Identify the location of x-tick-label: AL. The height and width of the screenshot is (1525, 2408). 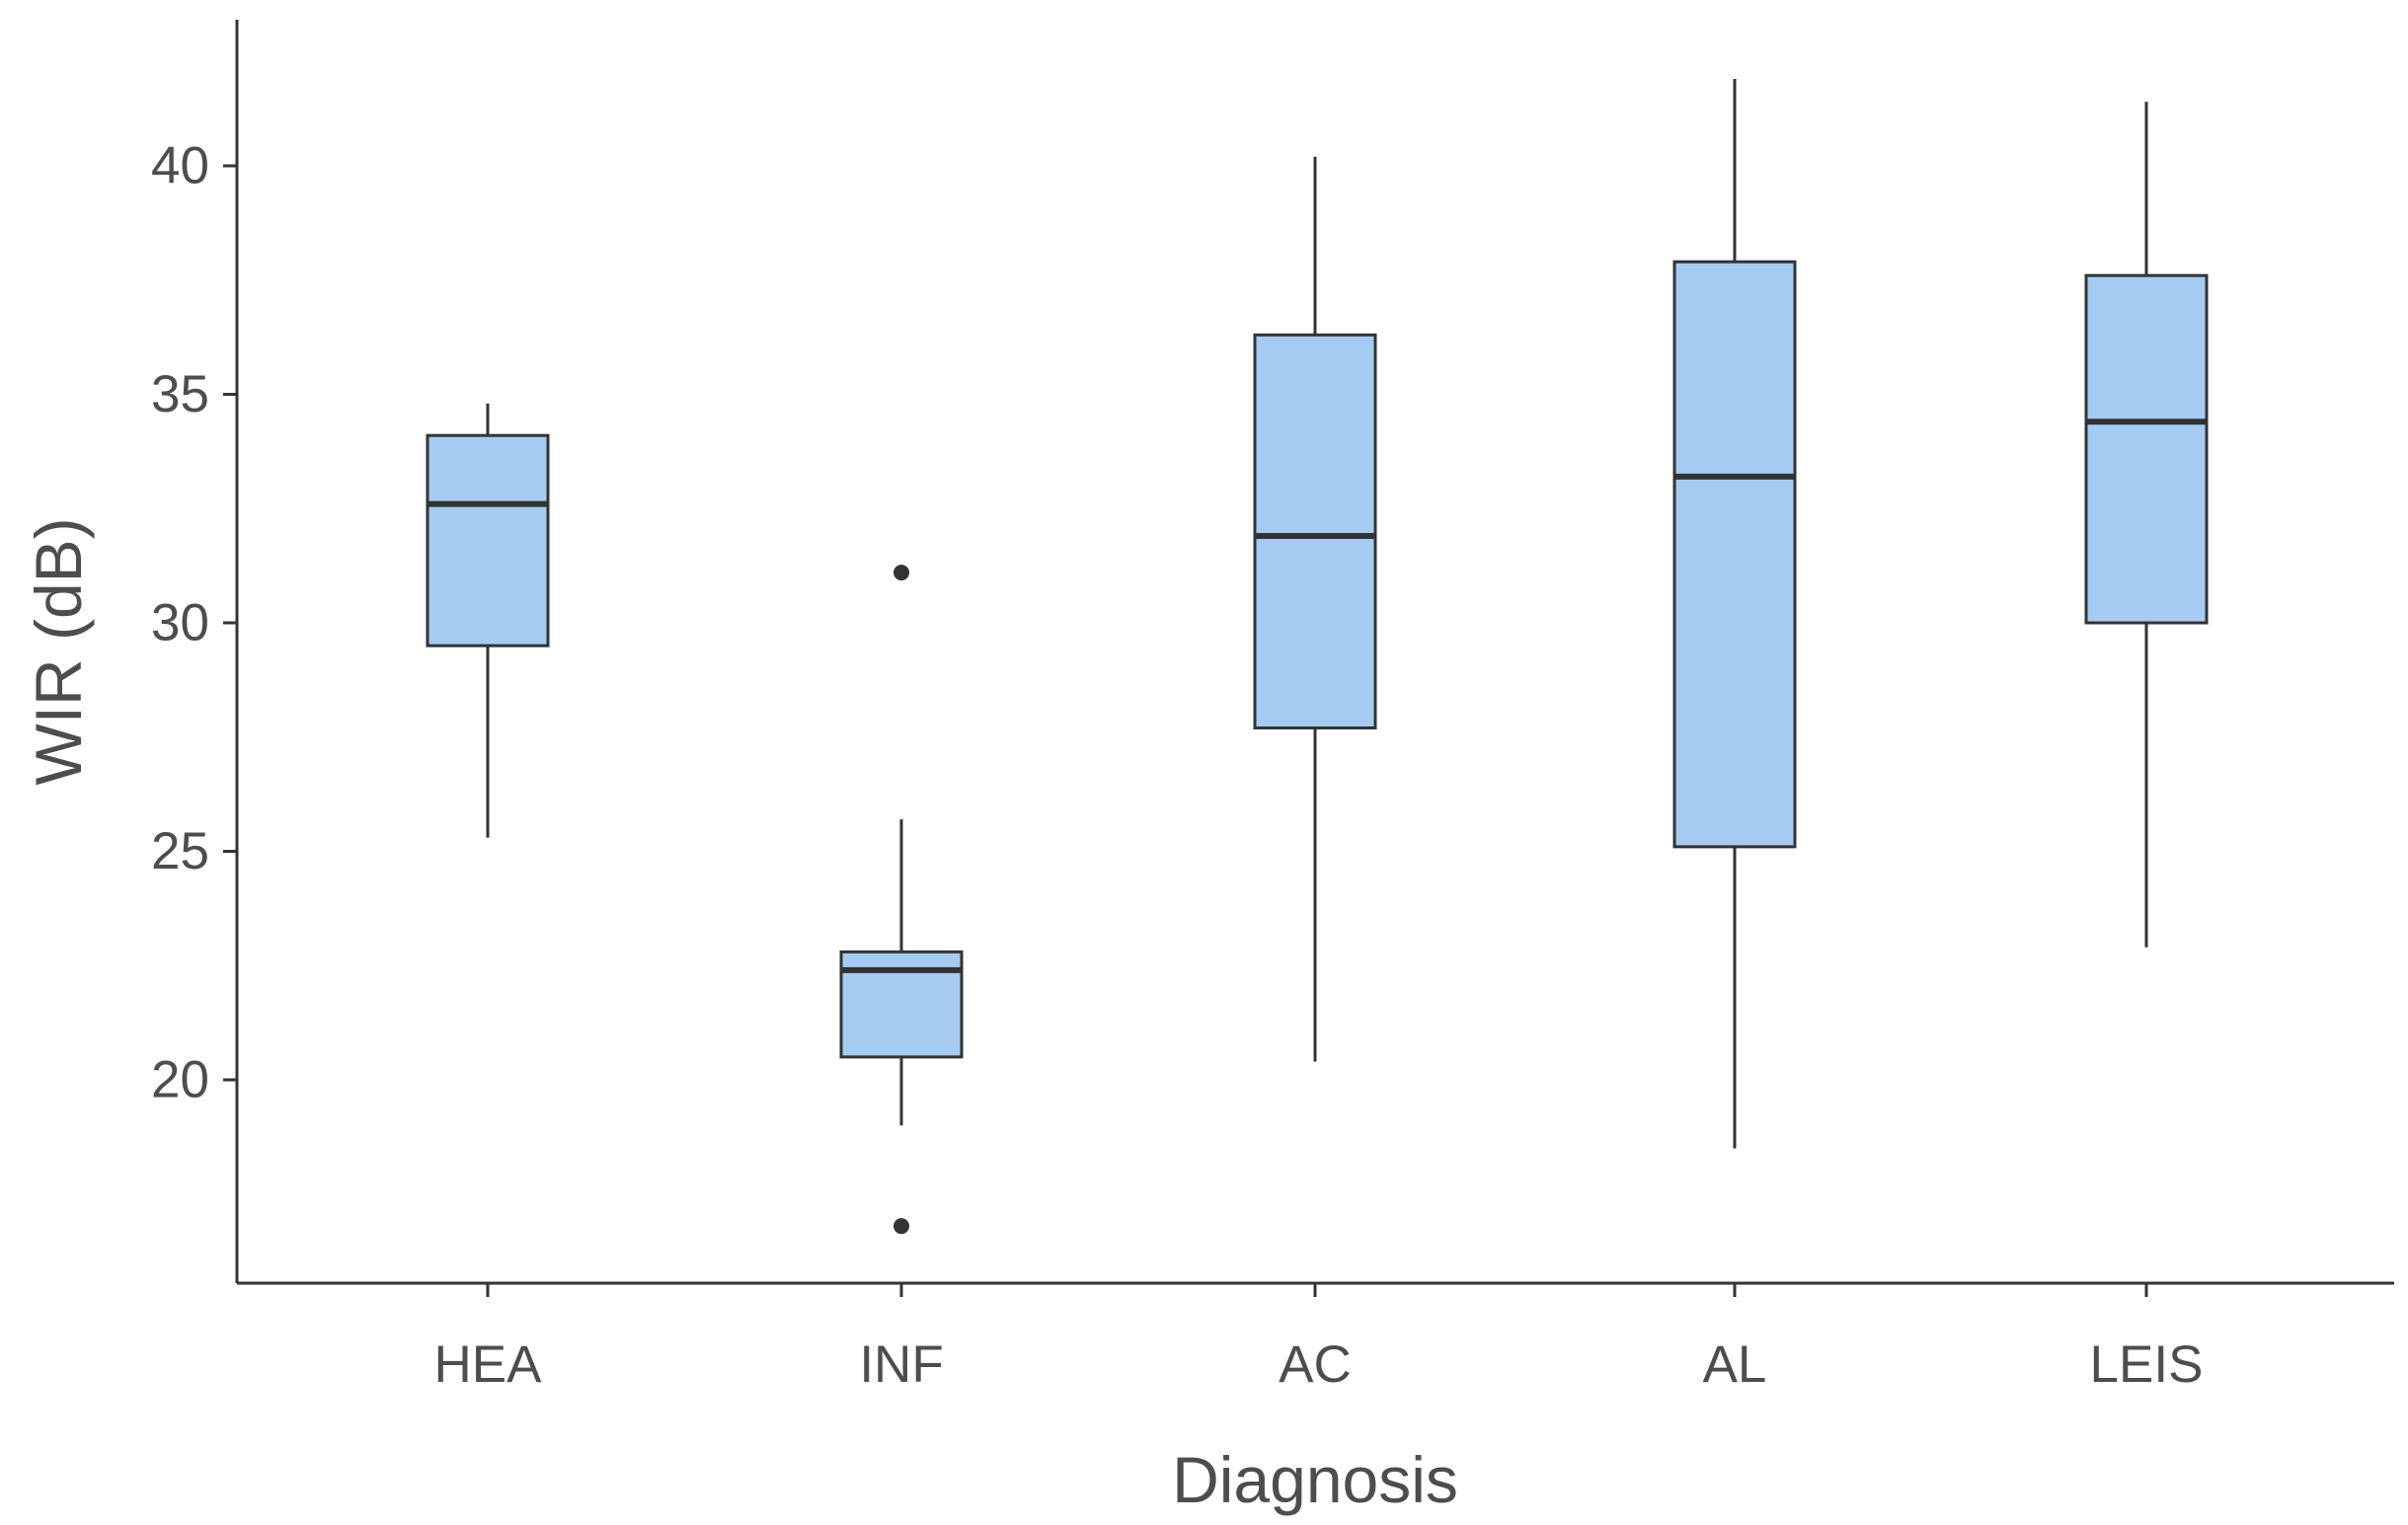
(1735, 1365).